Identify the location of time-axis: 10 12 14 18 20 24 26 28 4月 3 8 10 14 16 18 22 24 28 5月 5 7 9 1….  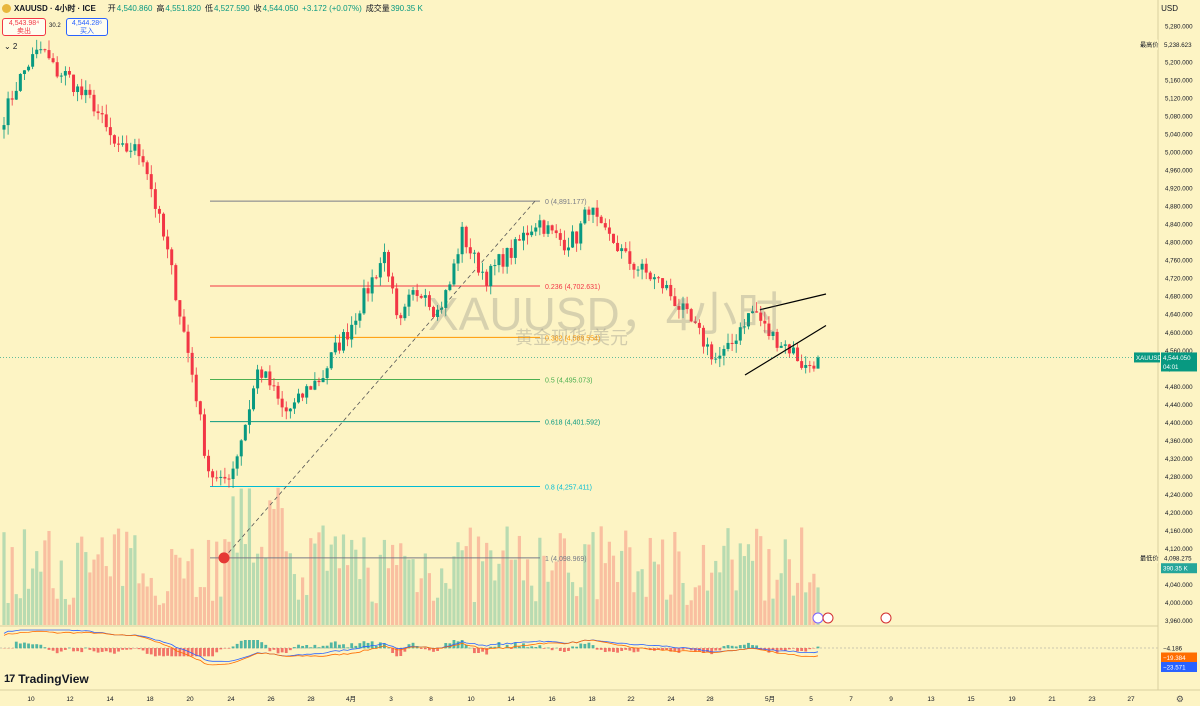
(600, 696).